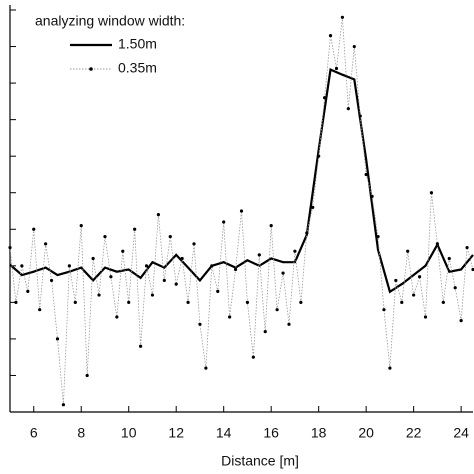 Image resolution: width=474 pixels, height=474 pixels. Describe the element at coordinates (224, 433) in the screenshot. I see `x-tick-label: 14` at that location.